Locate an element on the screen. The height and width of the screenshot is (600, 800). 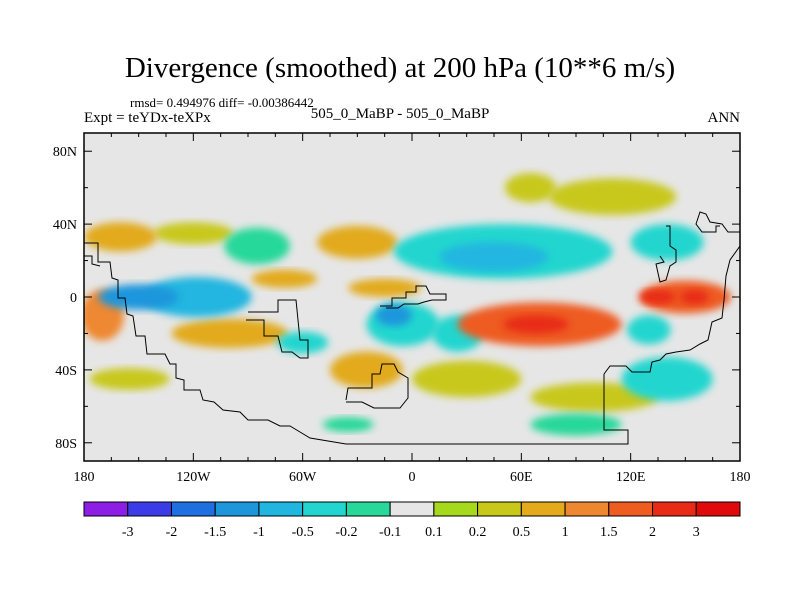
x-tick-label: 120W is located at coordinates (193, 477).